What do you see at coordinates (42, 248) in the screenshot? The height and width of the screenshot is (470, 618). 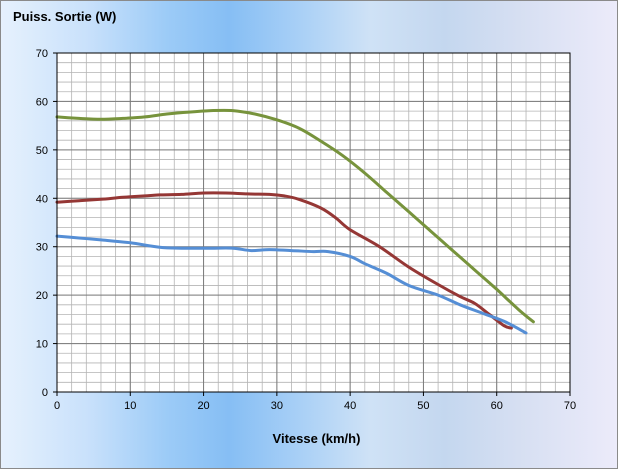 I see `y-tick-label: 30` at bounding box center [42, 248].